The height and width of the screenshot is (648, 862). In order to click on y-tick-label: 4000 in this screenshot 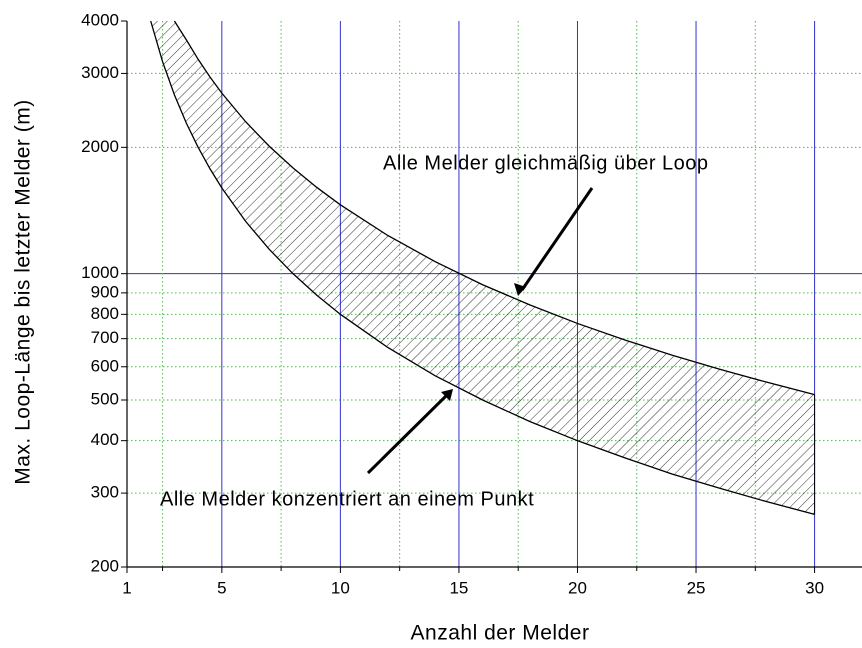, I will do `click(100, 19)`.